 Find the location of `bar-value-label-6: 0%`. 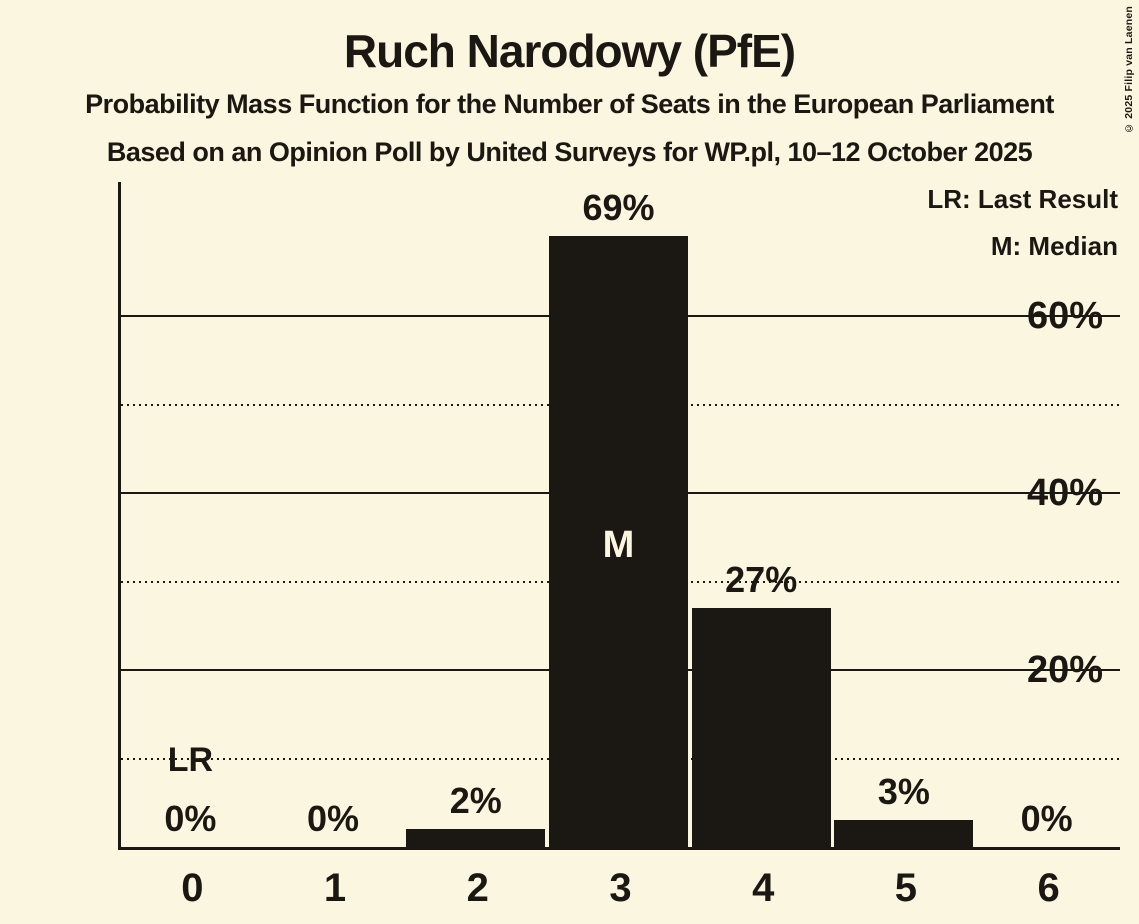

bar-value-label-6: 0% is located at coordinates (1046, 818).